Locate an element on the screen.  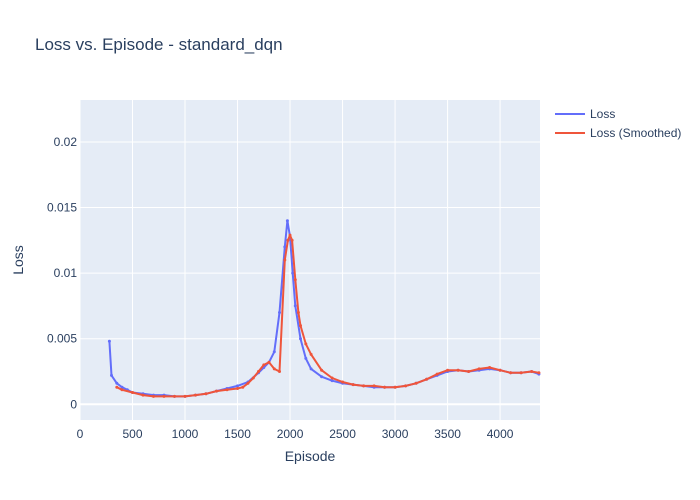
y-axis-ticks: 0 0.005 0.01 0.015 0.02 is located at coordinates (62, 273).